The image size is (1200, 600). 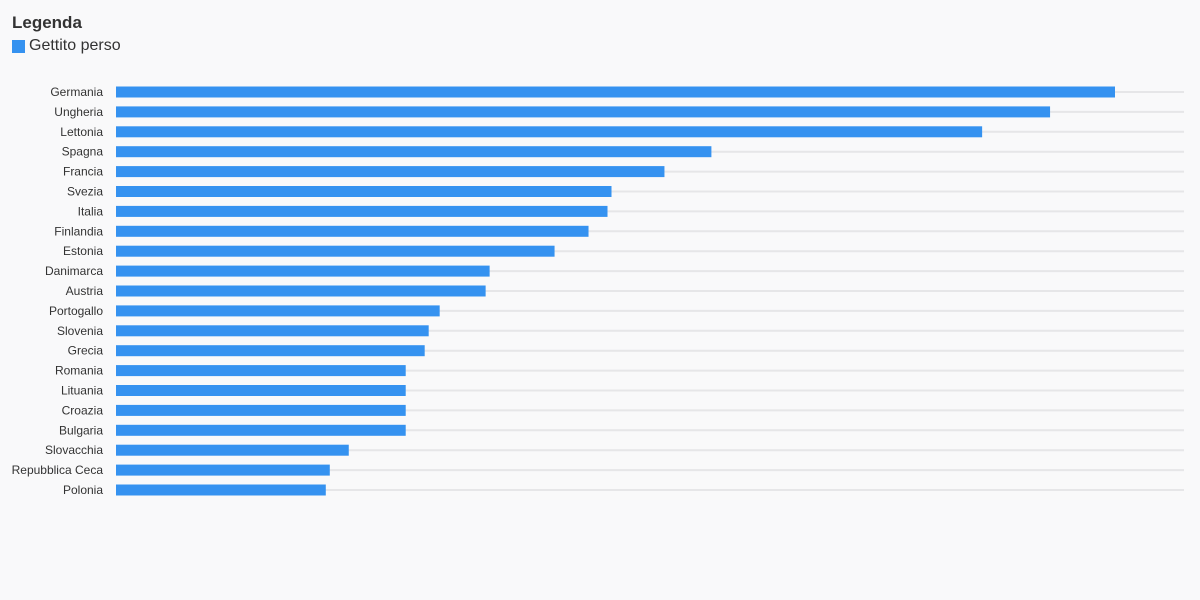 What do you see at coordinates (272, 331) in the screenshot?
I see `bar-slovenia` at bounding box center [272, 331].